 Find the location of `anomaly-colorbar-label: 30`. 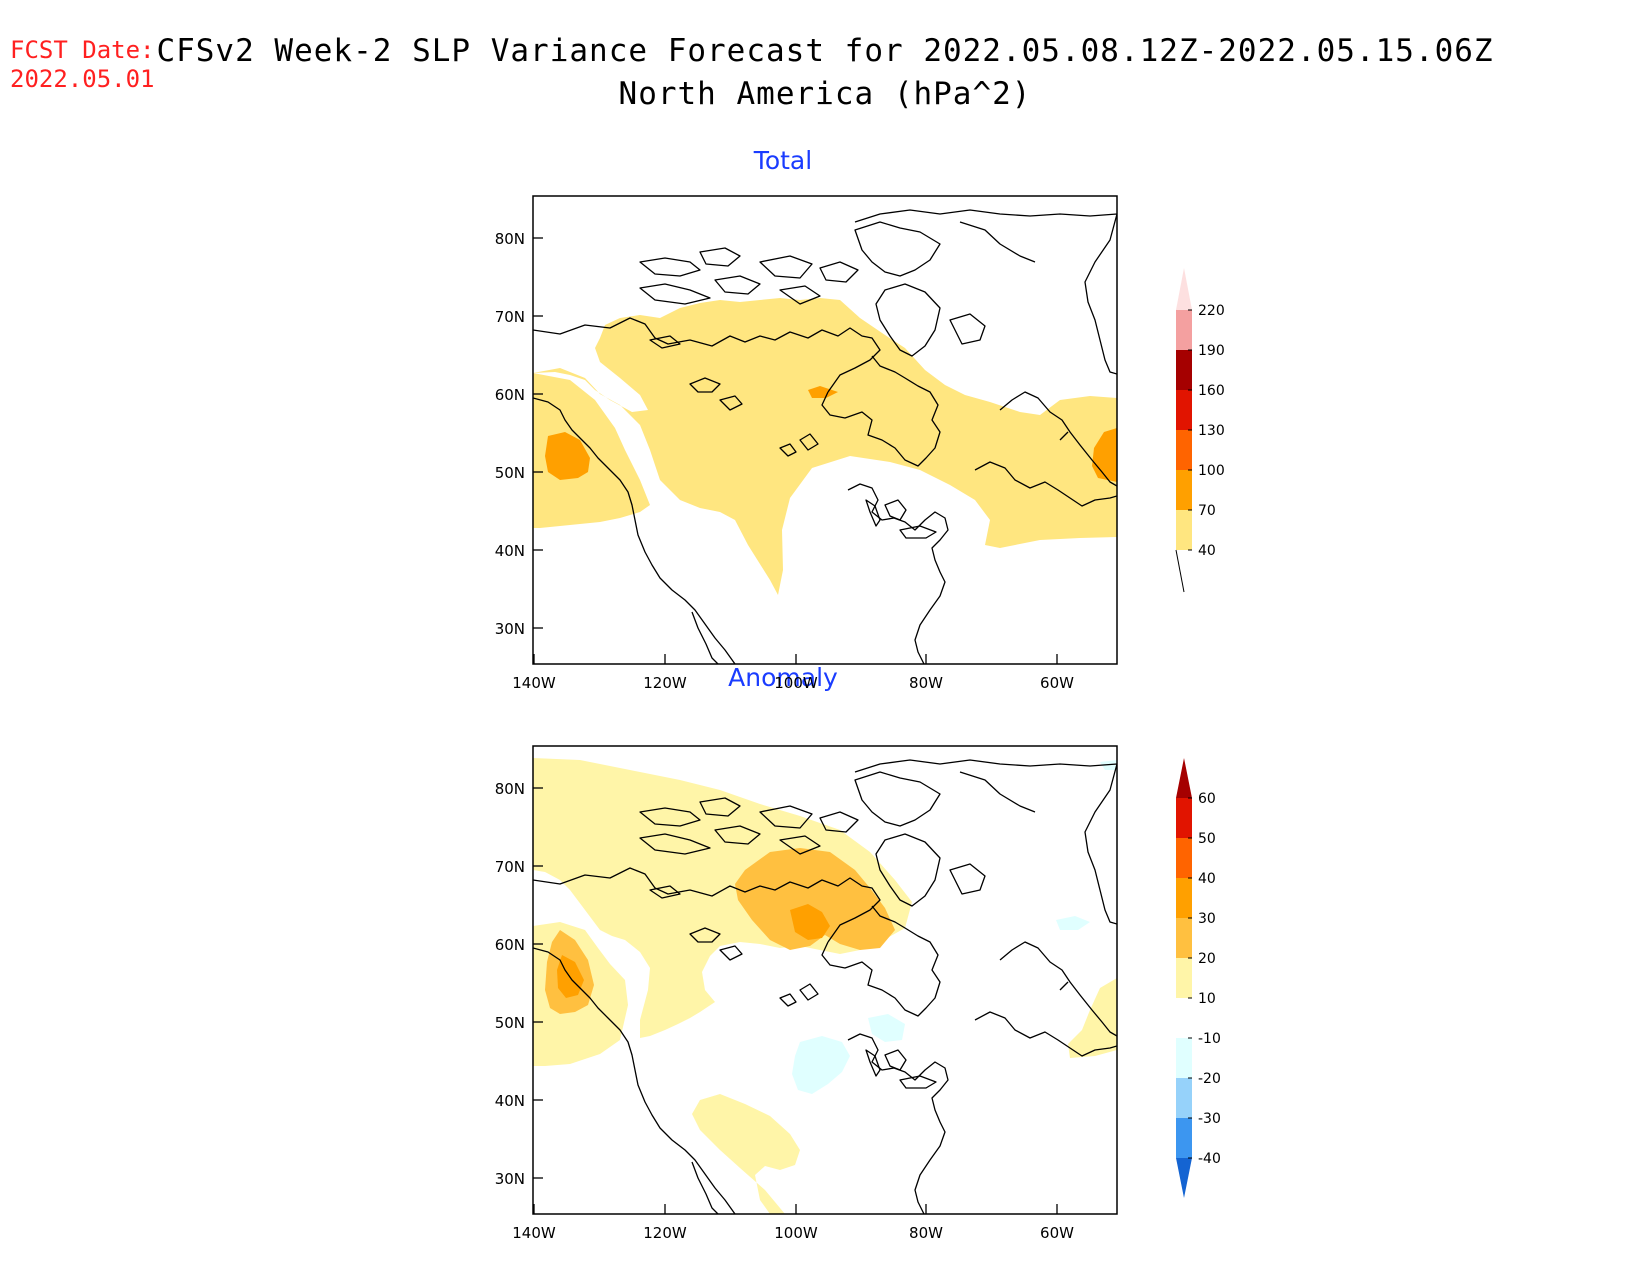

anomaly-colorbar-label: 30 is located at coordinates (1207, 919).